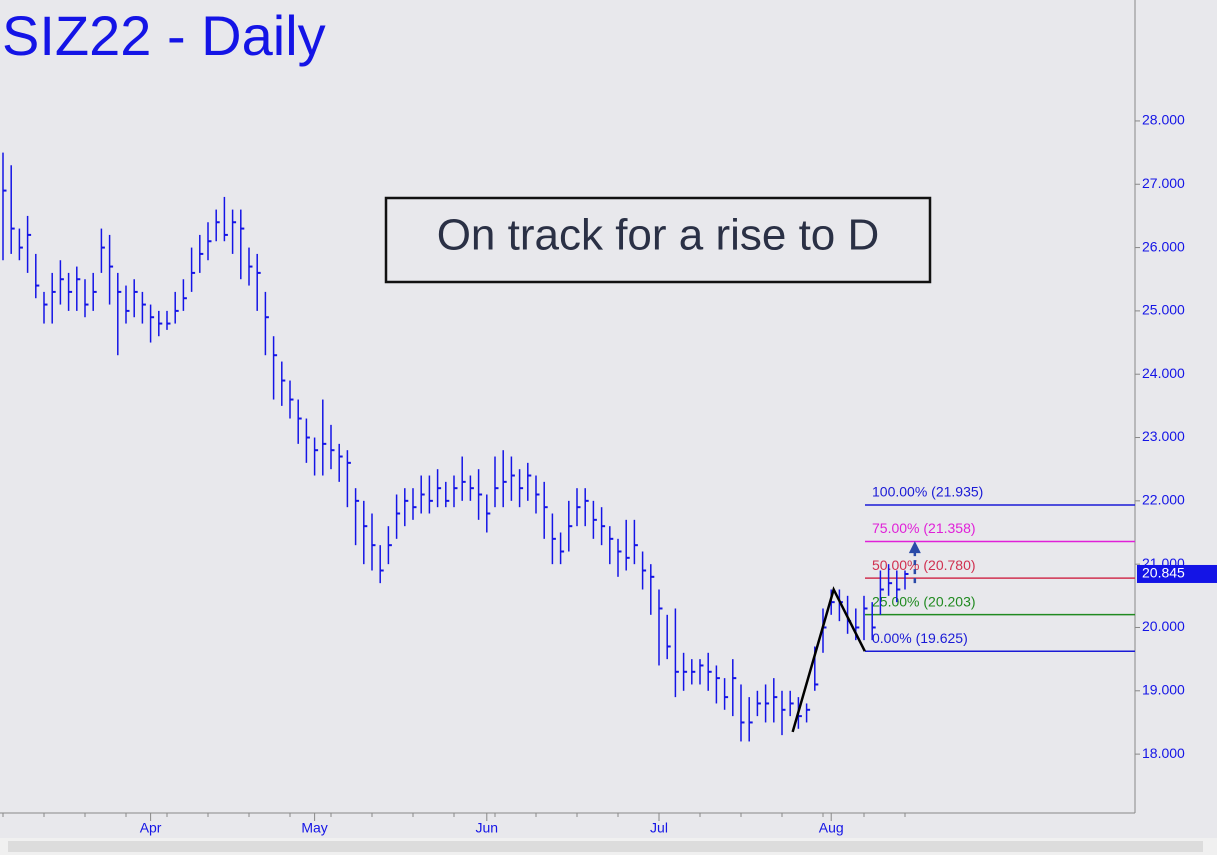 The height and width of the screenshot is (855, 1217). I want to click on annotation-box, so click(658, 240).